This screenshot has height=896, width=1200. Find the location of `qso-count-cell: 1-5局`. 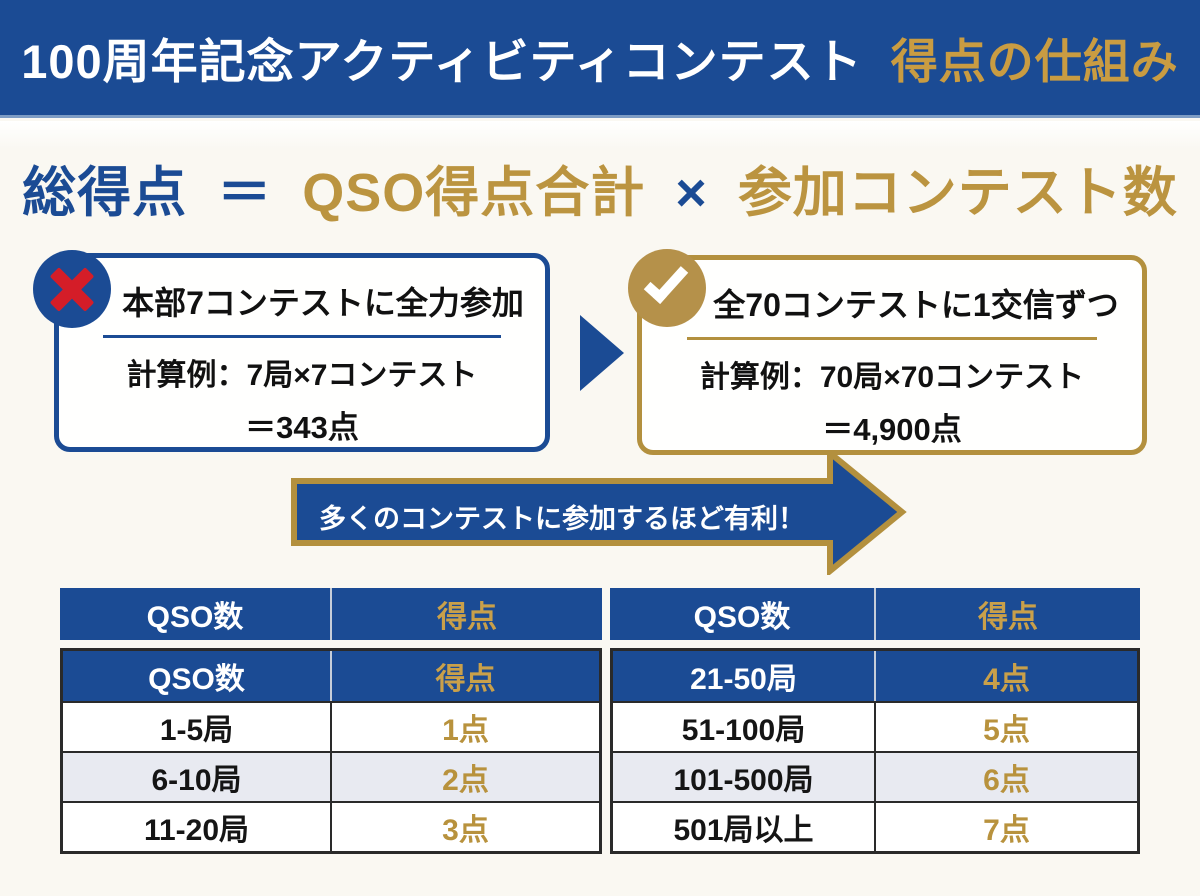

qso-count-cell: 1-5局 is located at coordinates (197, 727).